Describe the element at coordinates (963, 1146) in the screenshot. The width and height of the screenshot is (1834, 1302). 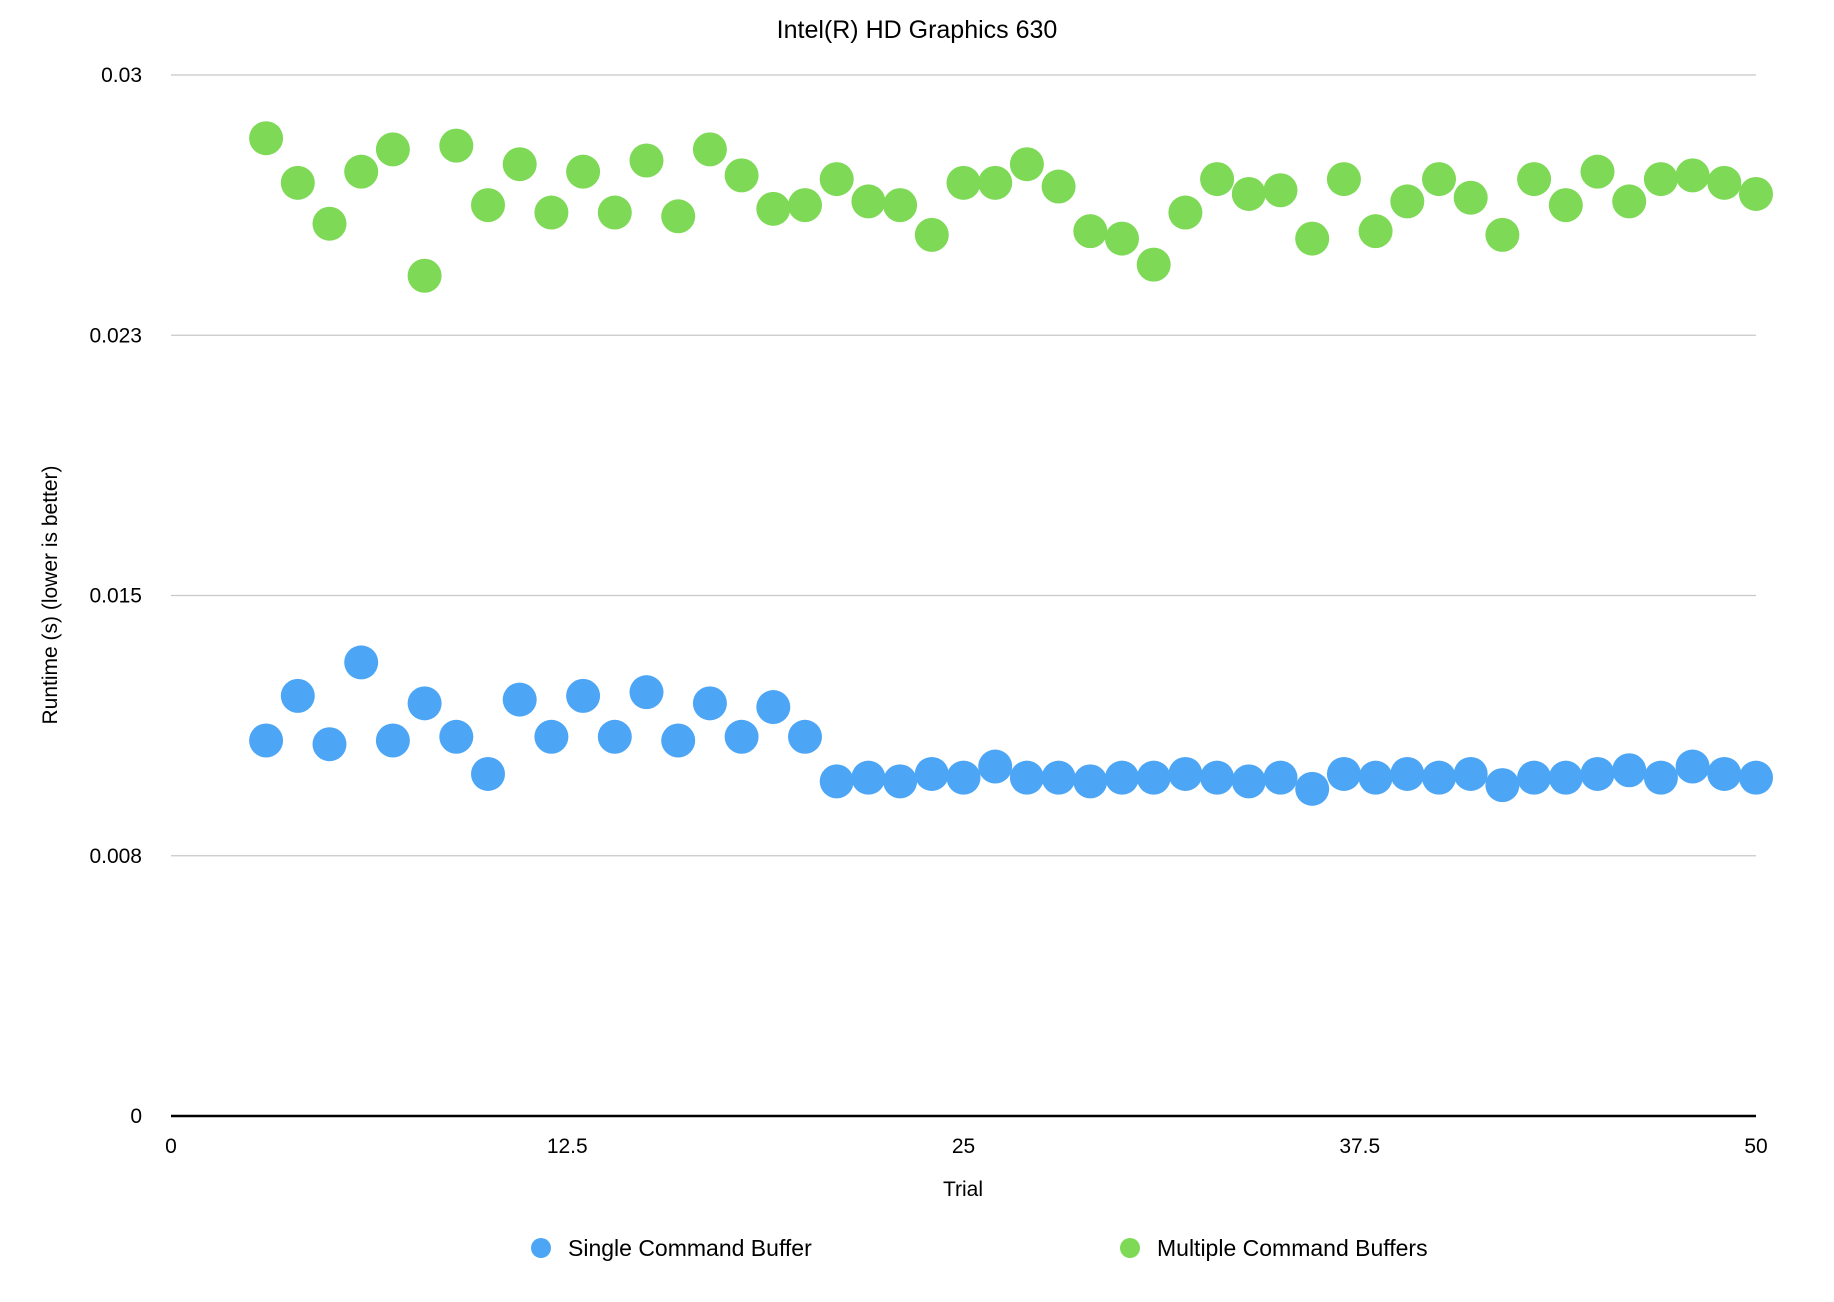
I see `x-tick-label: 25` at that location.